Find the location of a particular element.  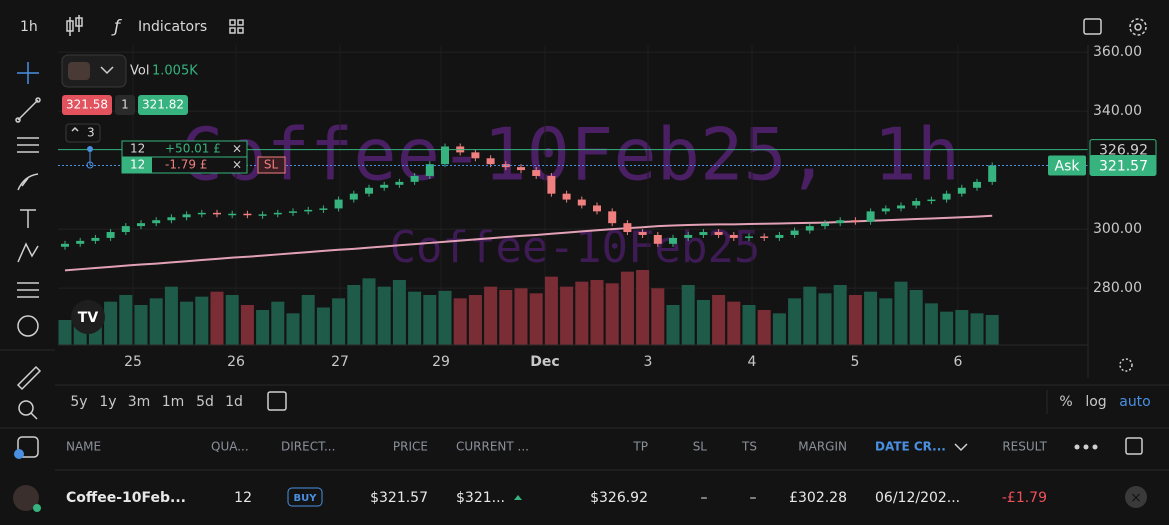

sl-box is located at coordinates (271, 165).